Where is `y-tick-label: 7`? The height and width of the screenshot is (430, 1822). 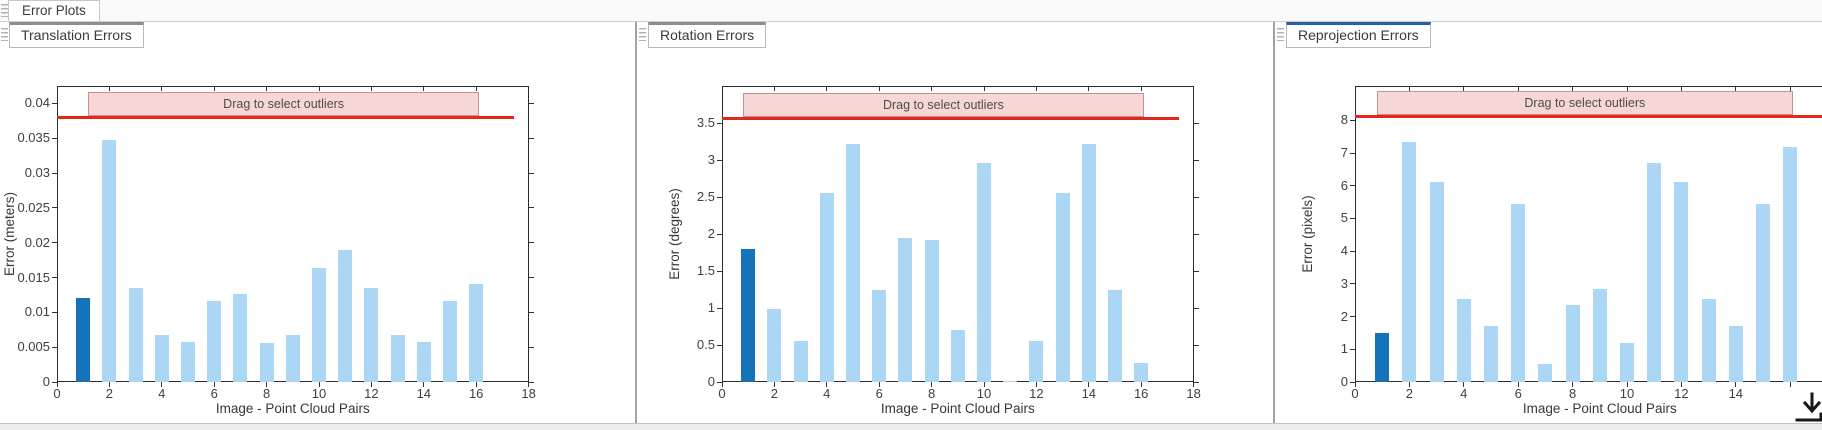
y-tick-label: 7 is located at coordinates (1344, 153).